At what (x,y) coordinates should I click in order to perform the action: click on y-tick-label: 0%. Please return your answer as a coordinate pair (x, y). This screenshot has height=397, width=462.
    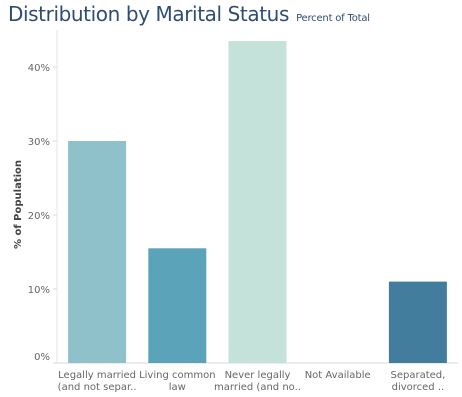
    Looking at the image, I should click on (42, 357).